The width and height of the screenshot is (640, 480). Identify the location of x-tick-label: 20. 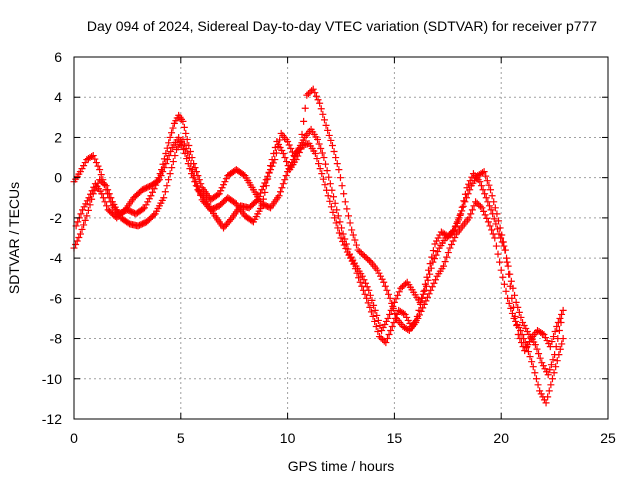
(501, 438).